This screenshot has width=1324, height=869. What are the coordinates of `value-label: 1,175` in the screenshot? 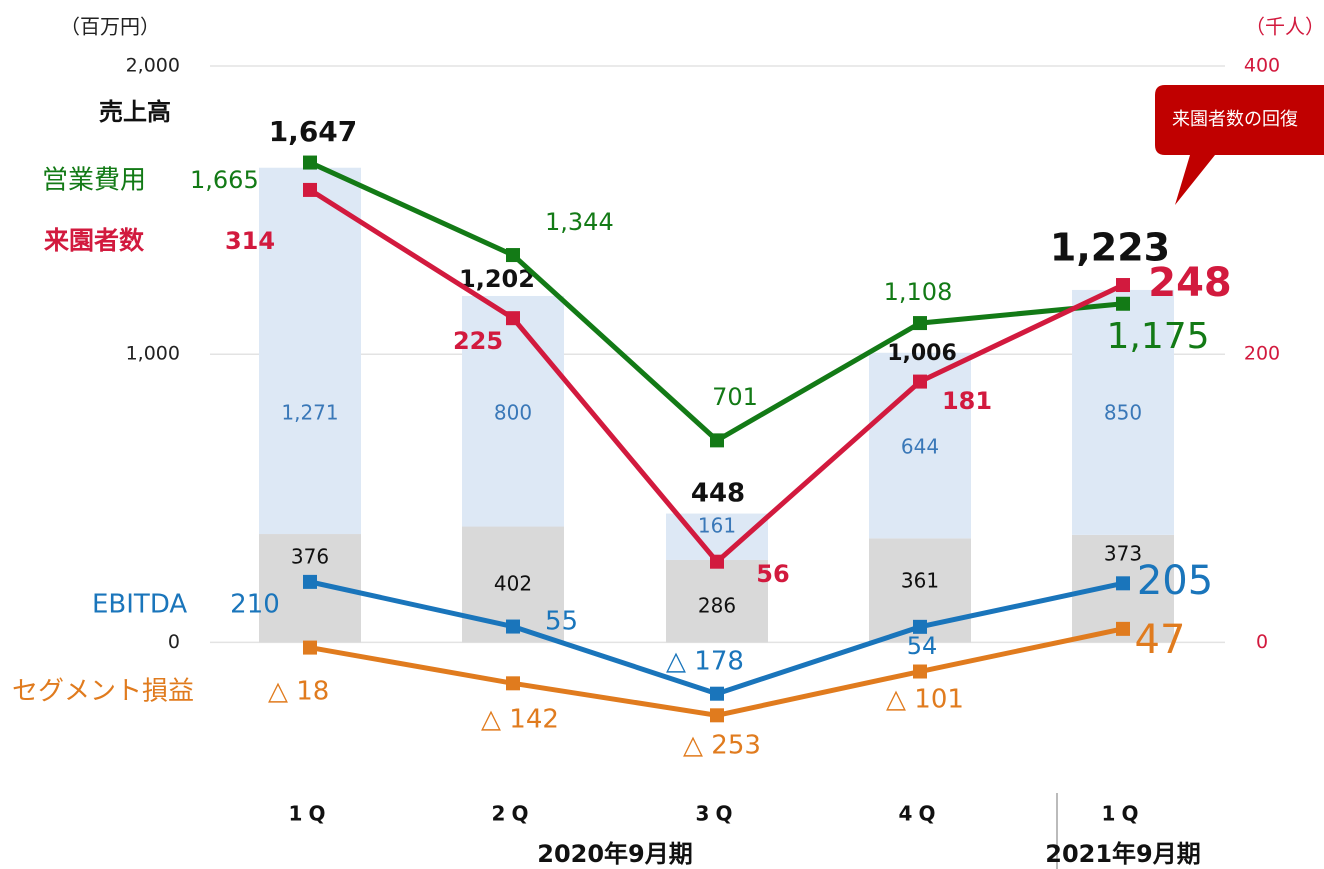 It's located at (1157, 336).